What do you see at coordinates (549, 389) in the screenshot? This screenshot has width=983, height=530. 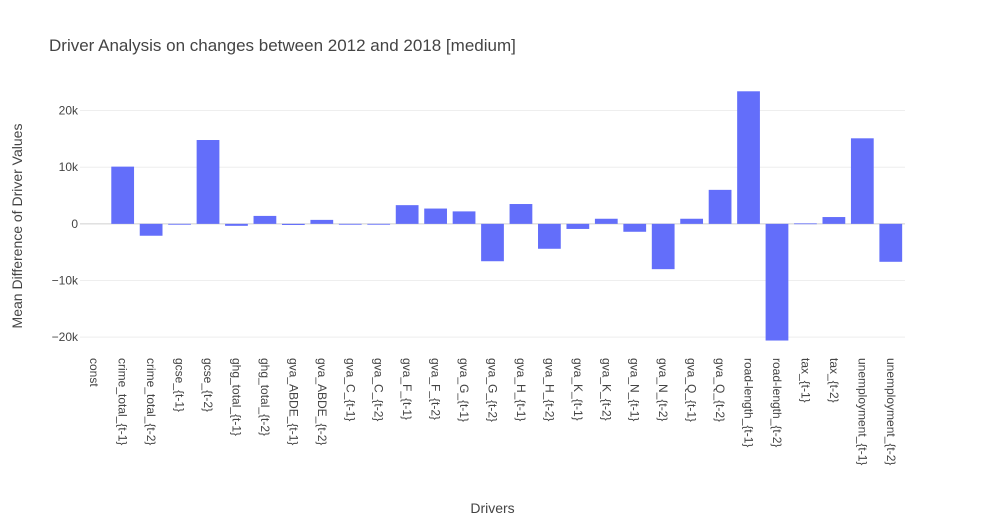 I see `x-tick-label: gva_H_{t-2}` at bounding box center [549, 389].